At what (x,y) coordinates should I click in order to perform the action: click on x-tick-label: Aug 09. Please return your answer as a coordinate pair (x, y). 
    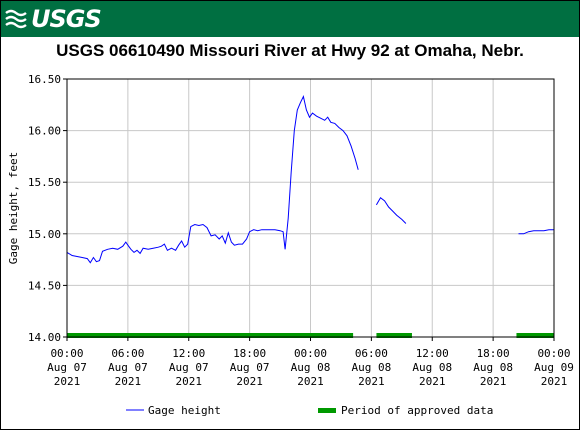
    Looking at the image, I should click on (554, 367).